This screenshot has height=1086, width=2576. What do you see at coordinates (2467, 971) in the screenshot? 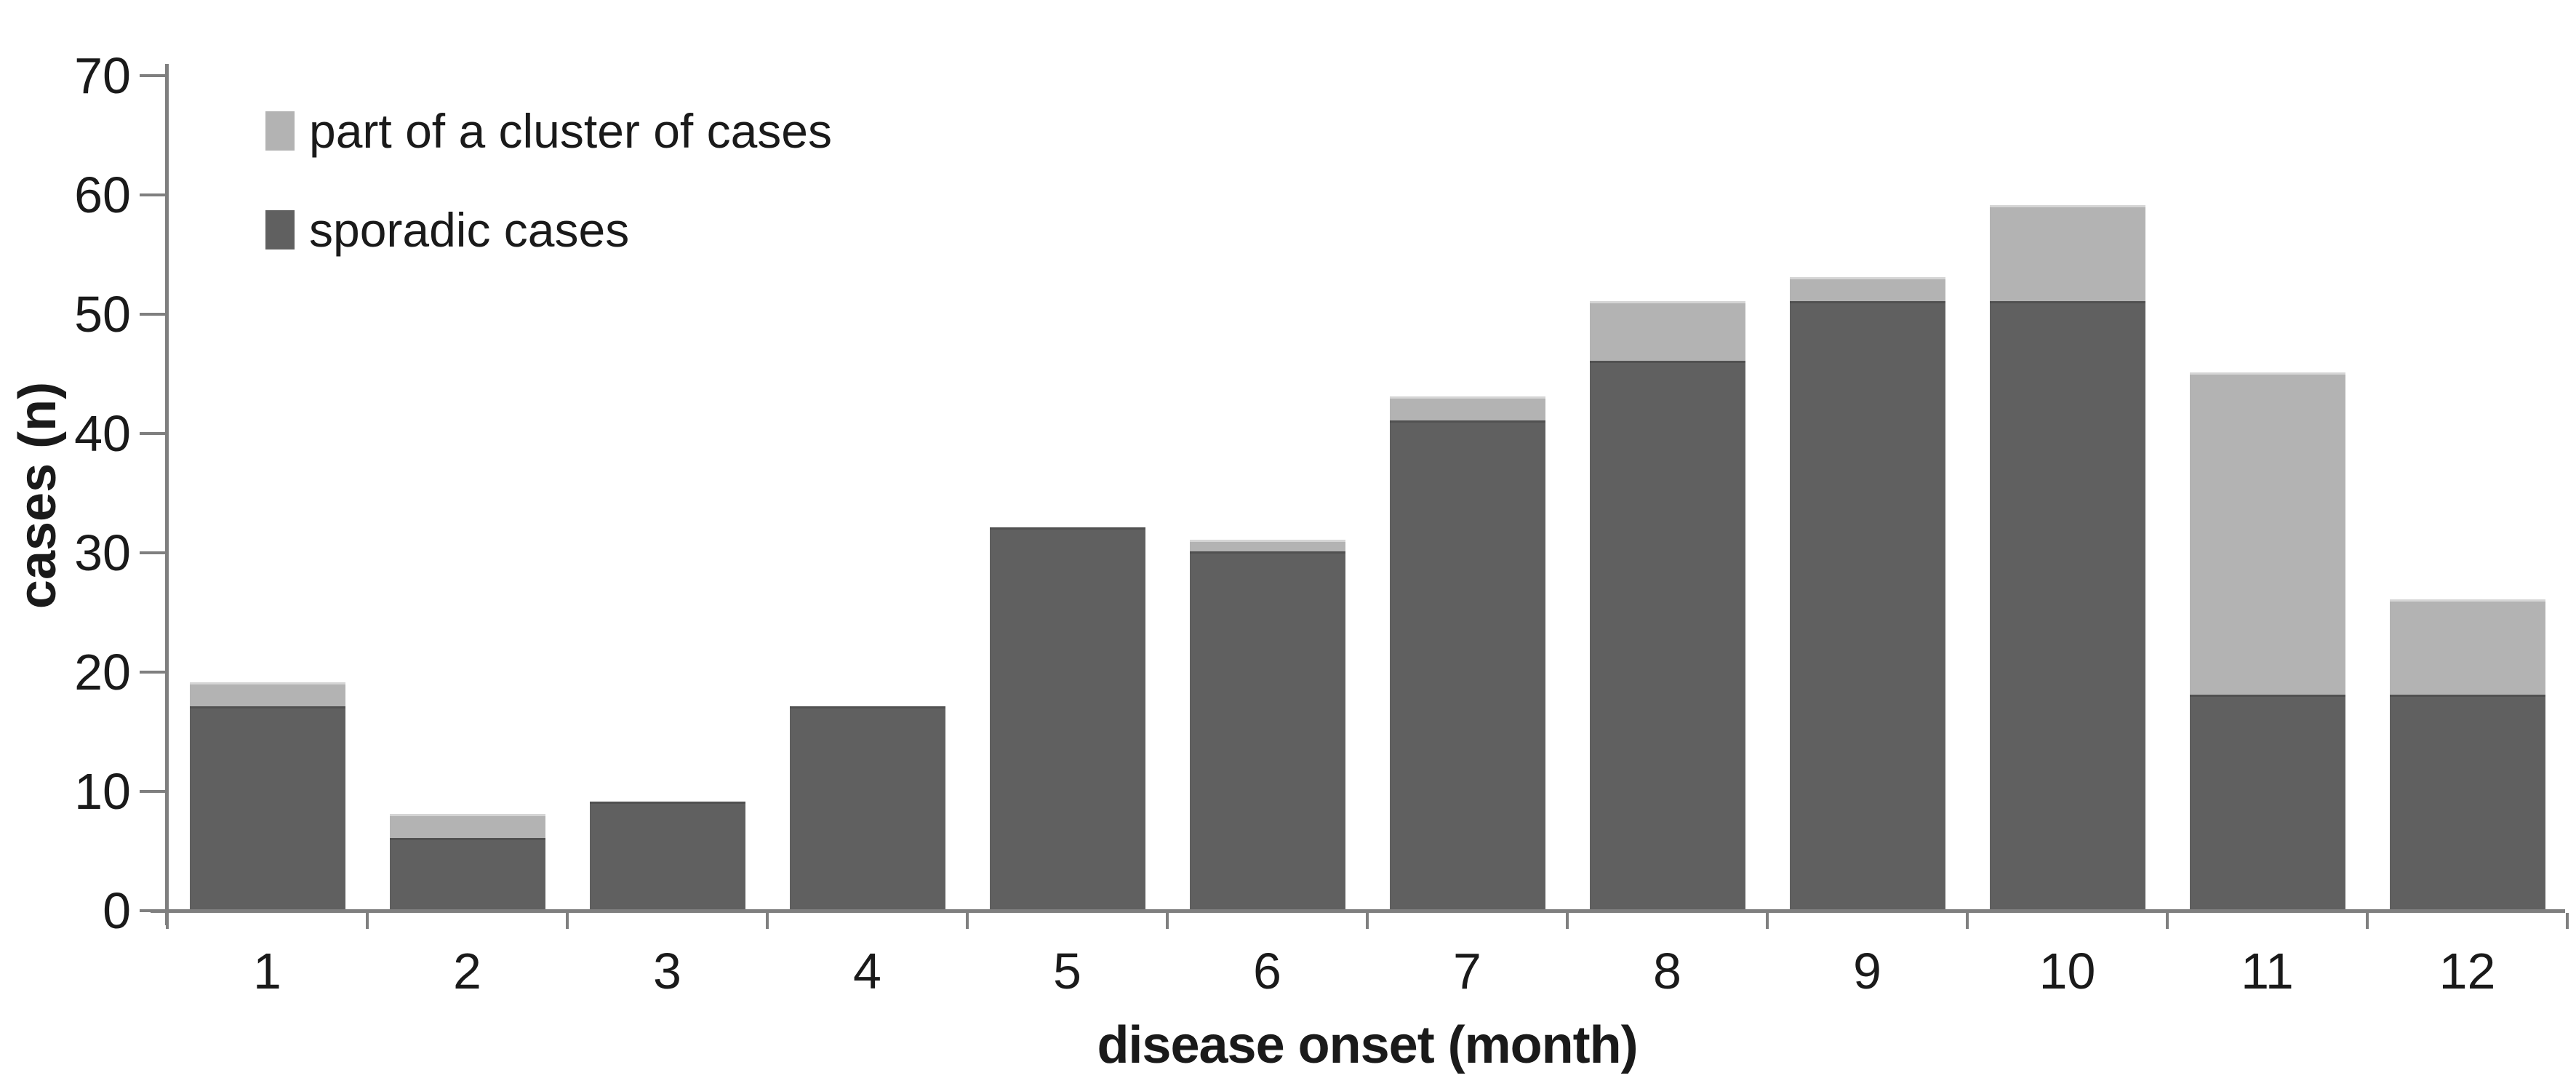
I see `x-tick-label: 12` at bounding box center [2467, 971].